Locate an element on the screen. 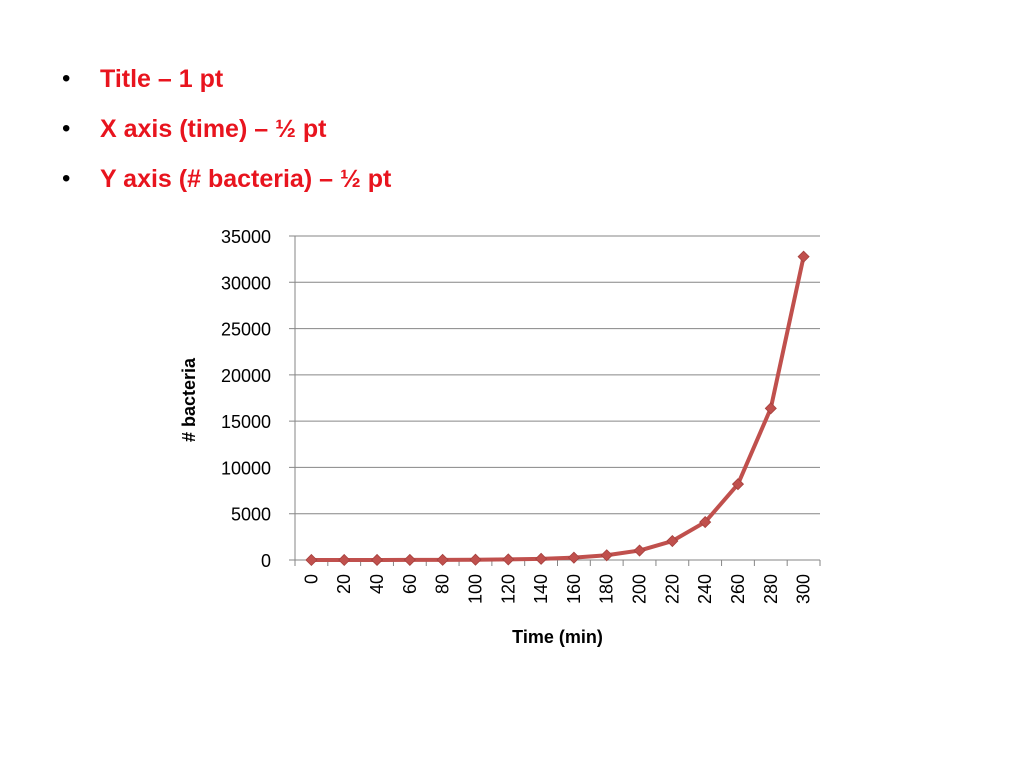  x-tick-label: 100 is located at coordinates (475, 589).